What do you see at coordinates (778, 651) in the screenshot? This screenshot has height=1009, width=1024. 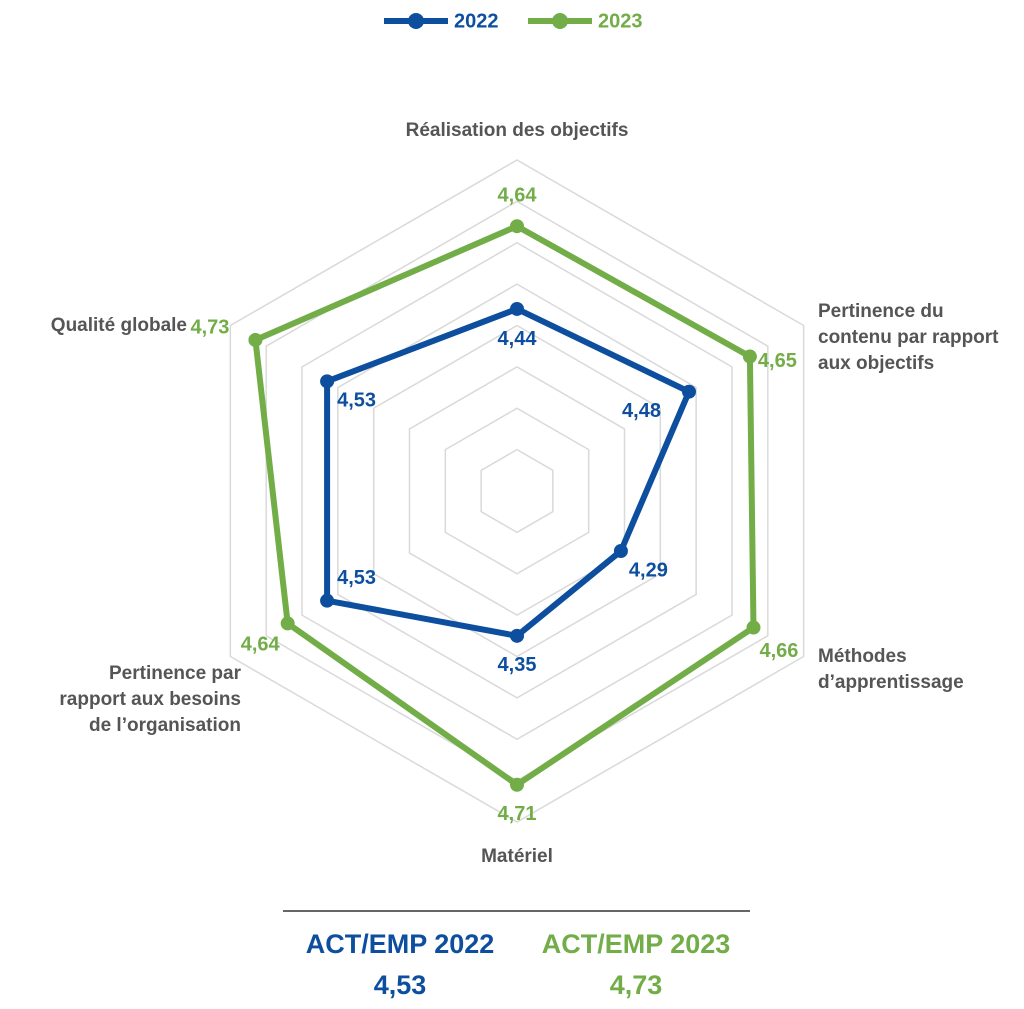 I see `data-label: 4,66` at bounding box center [778, 651].